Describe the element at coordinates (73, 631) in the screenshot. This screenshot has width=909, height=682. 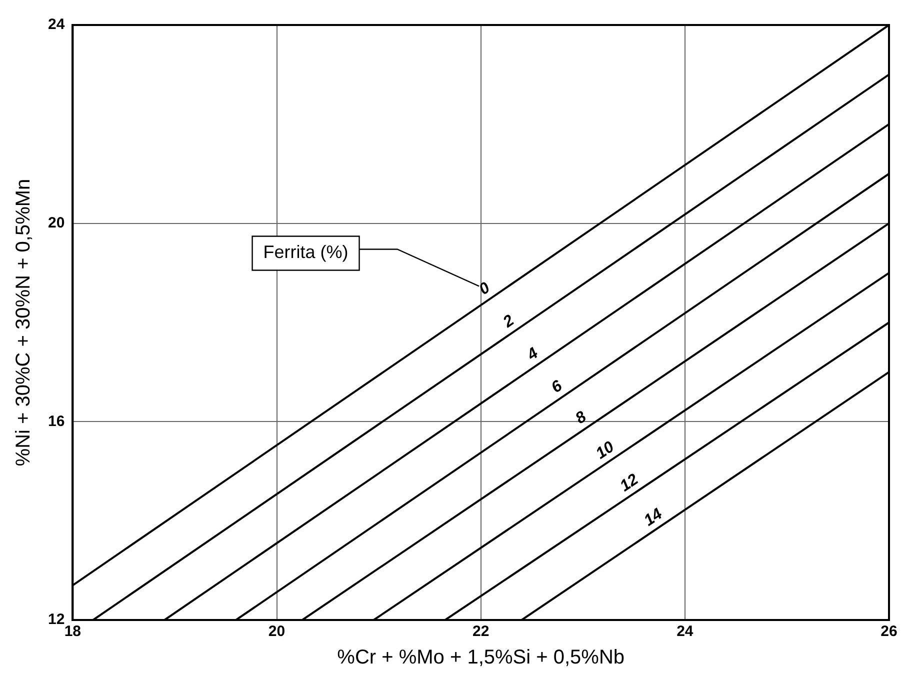
I see `x-tick-label: 18` at that location.